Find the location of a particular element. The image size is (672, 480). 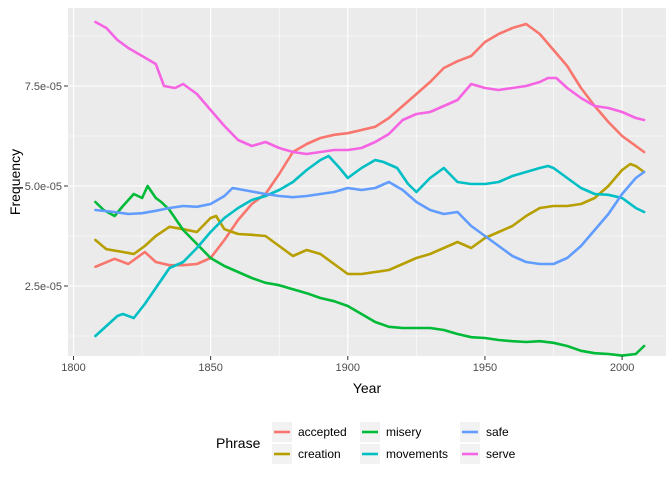

legend-label-misery: misery is located at coordinates (403, 432).